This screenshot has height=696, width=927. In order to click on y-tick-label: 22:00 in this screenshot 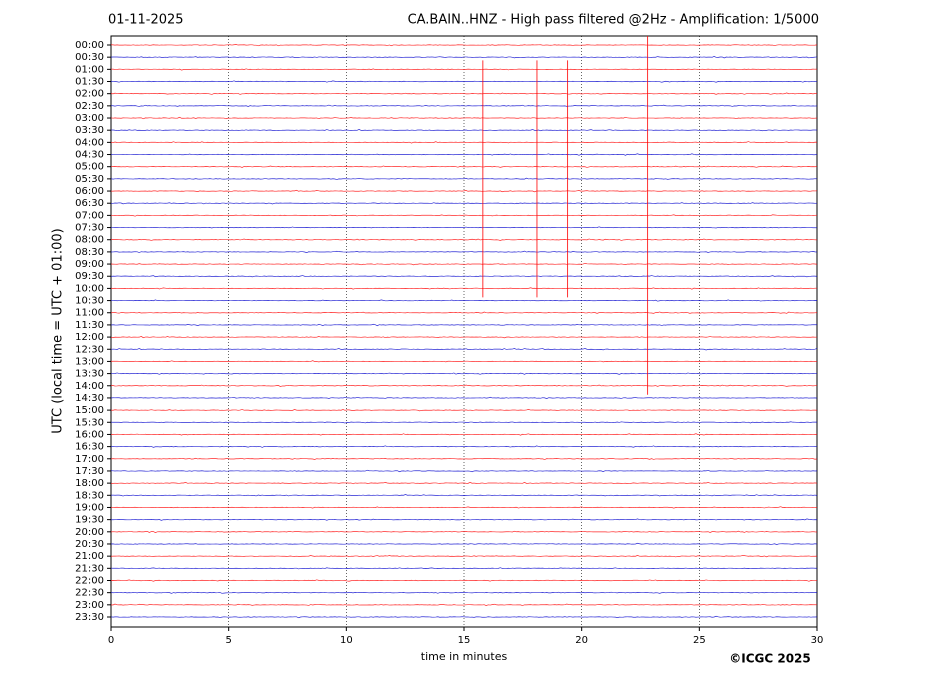, I will do `click(89, 580)`.